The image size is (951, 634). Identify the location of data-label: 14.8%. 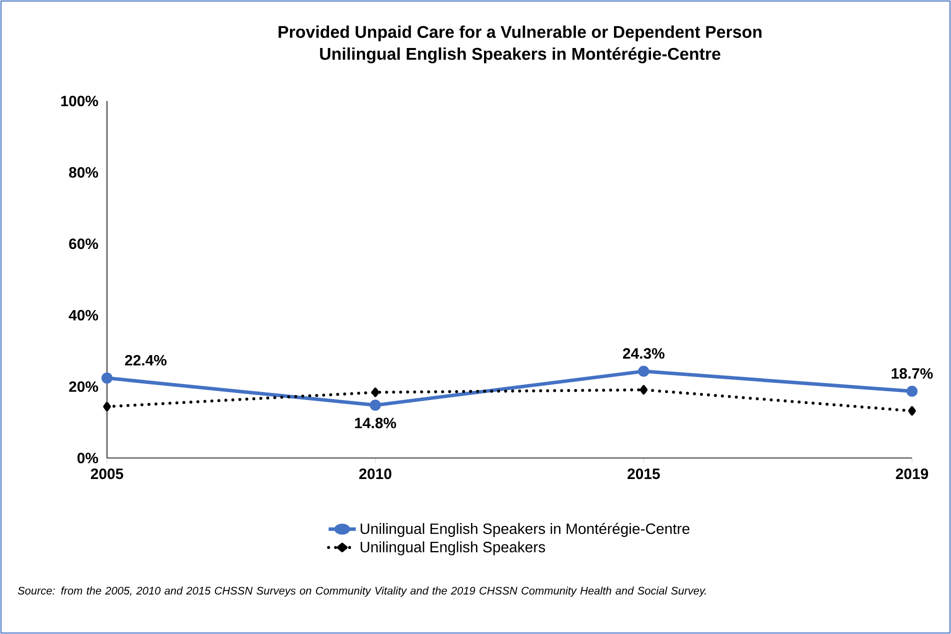
(375, 423).